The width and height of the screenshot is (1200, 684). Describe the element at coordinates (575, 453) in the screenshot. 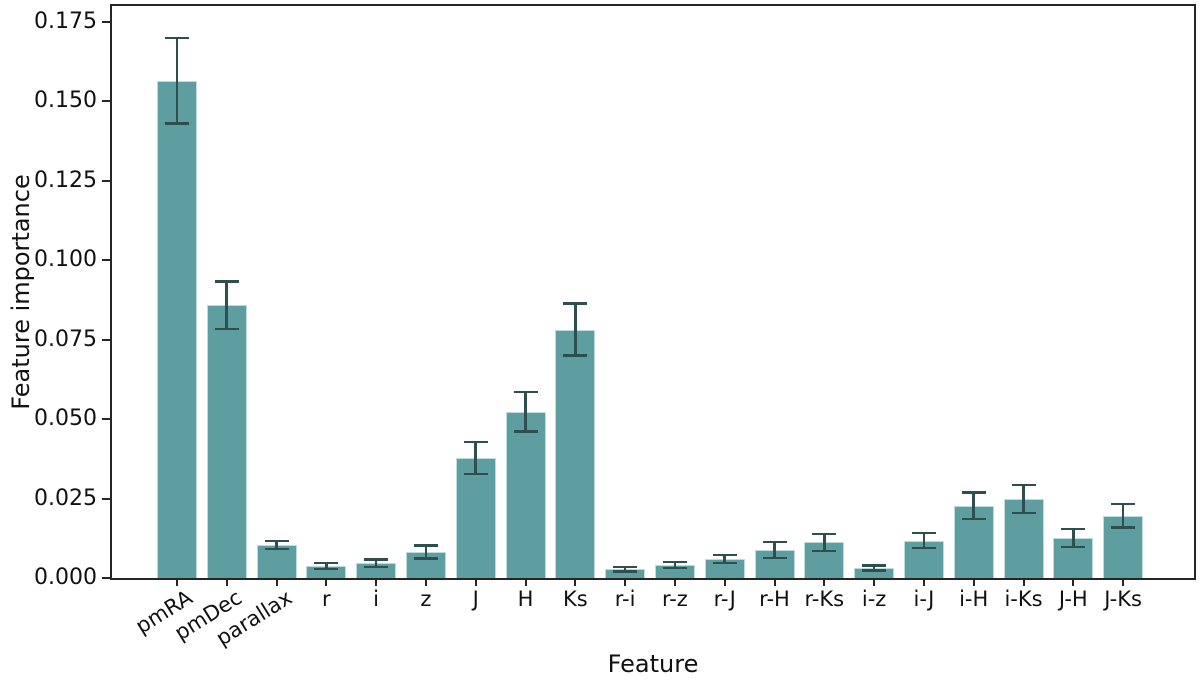

I see `bar-ks` at that location.